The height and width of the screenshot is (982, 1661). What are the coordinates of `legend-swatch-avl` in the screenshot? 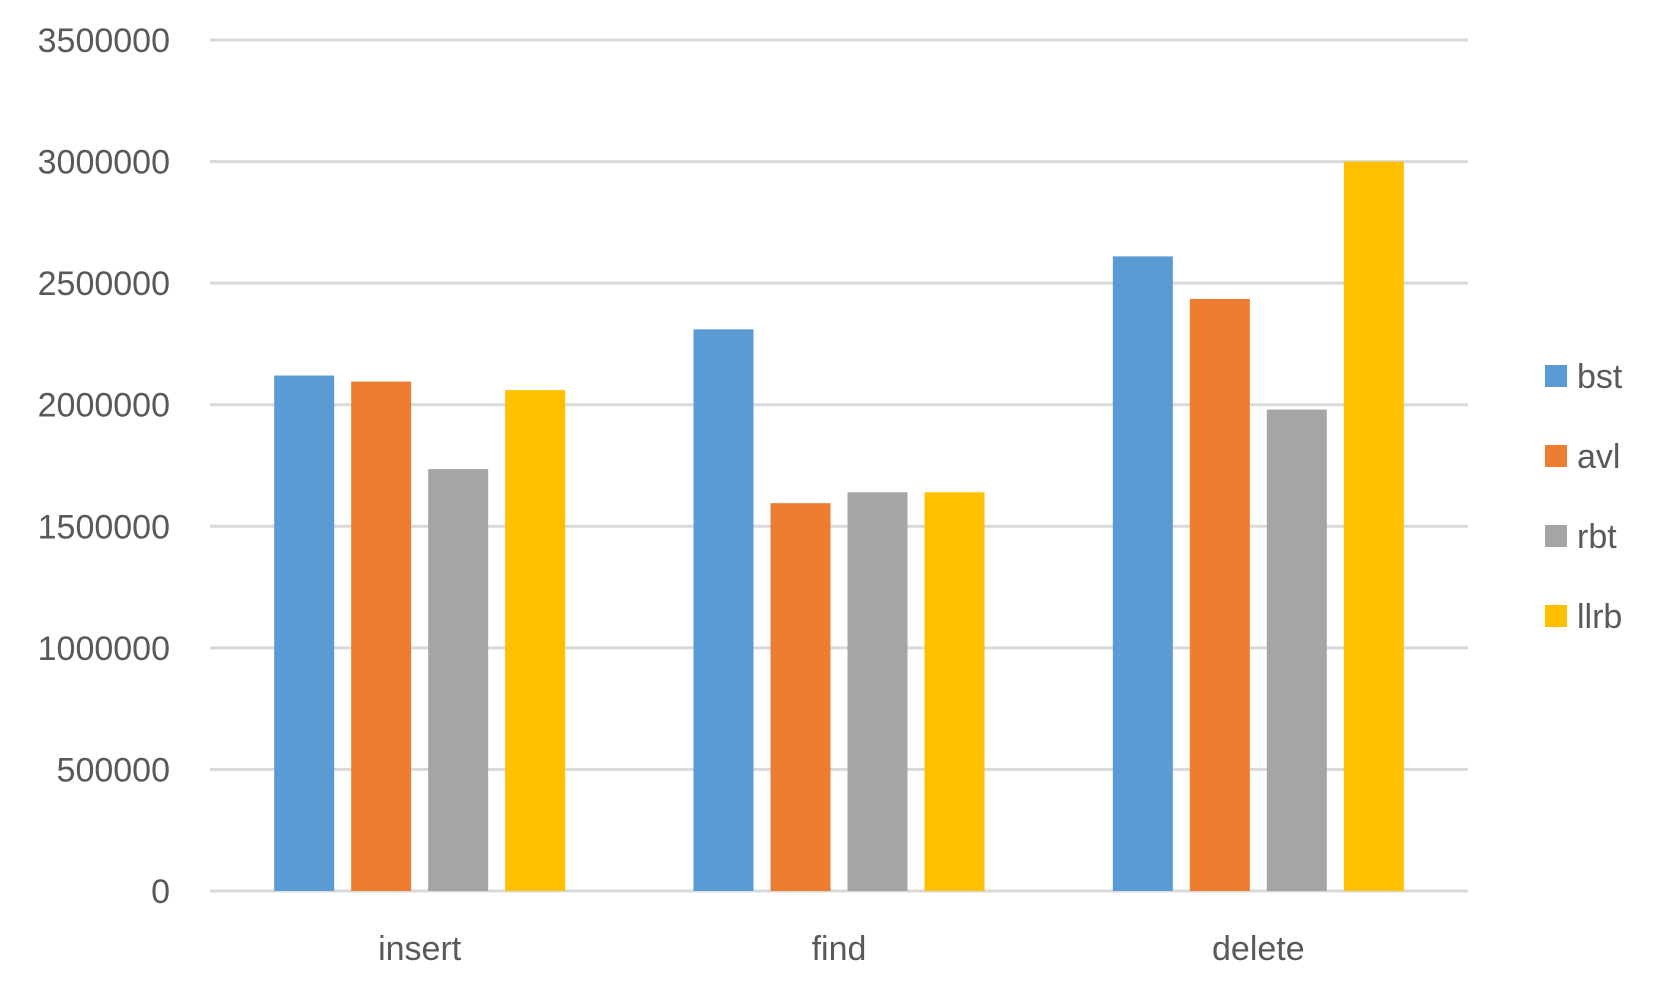 It's located at (1556, 456).